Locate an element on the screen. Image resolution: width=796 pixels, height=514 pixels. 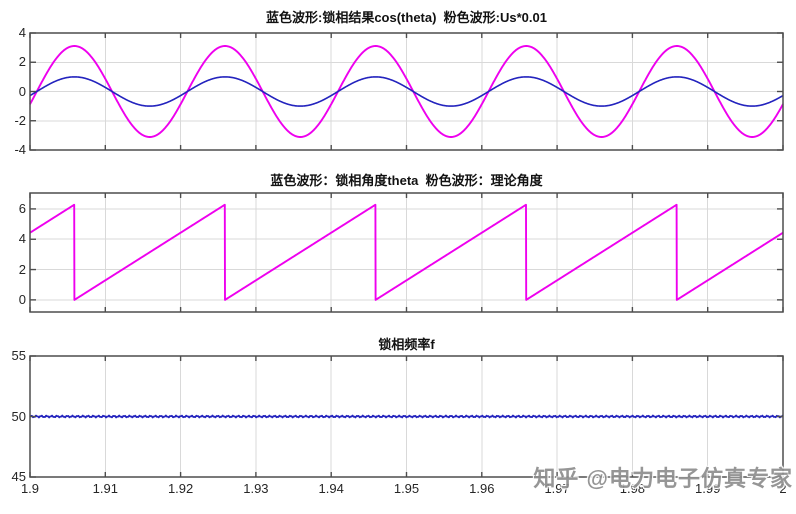
x-tick-label: 1.95 is located at coordinates (406, 488).